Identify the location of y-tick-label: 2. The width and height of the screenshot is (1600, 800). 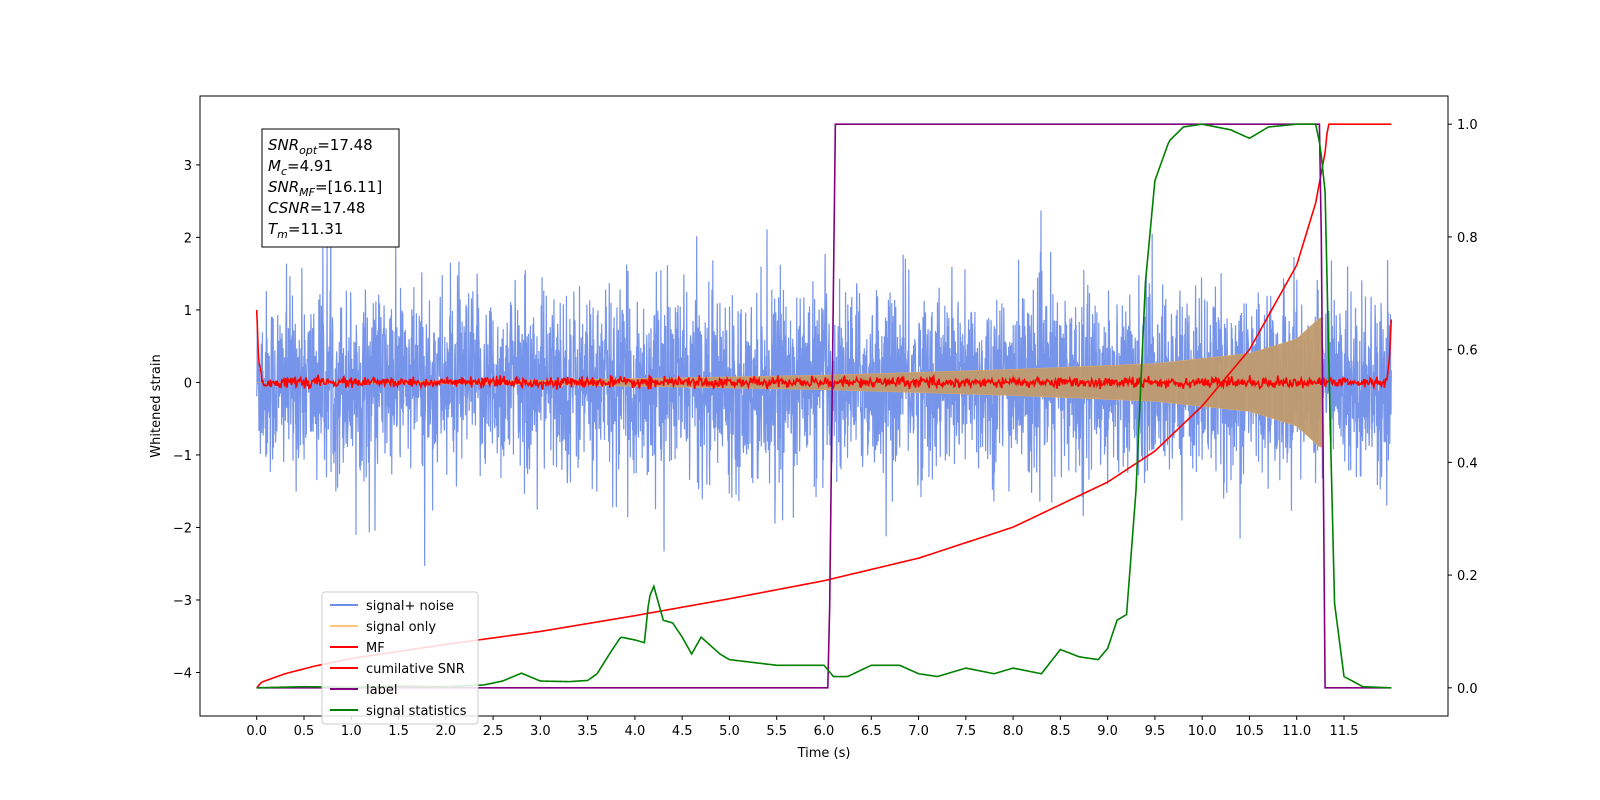
(188, 238).